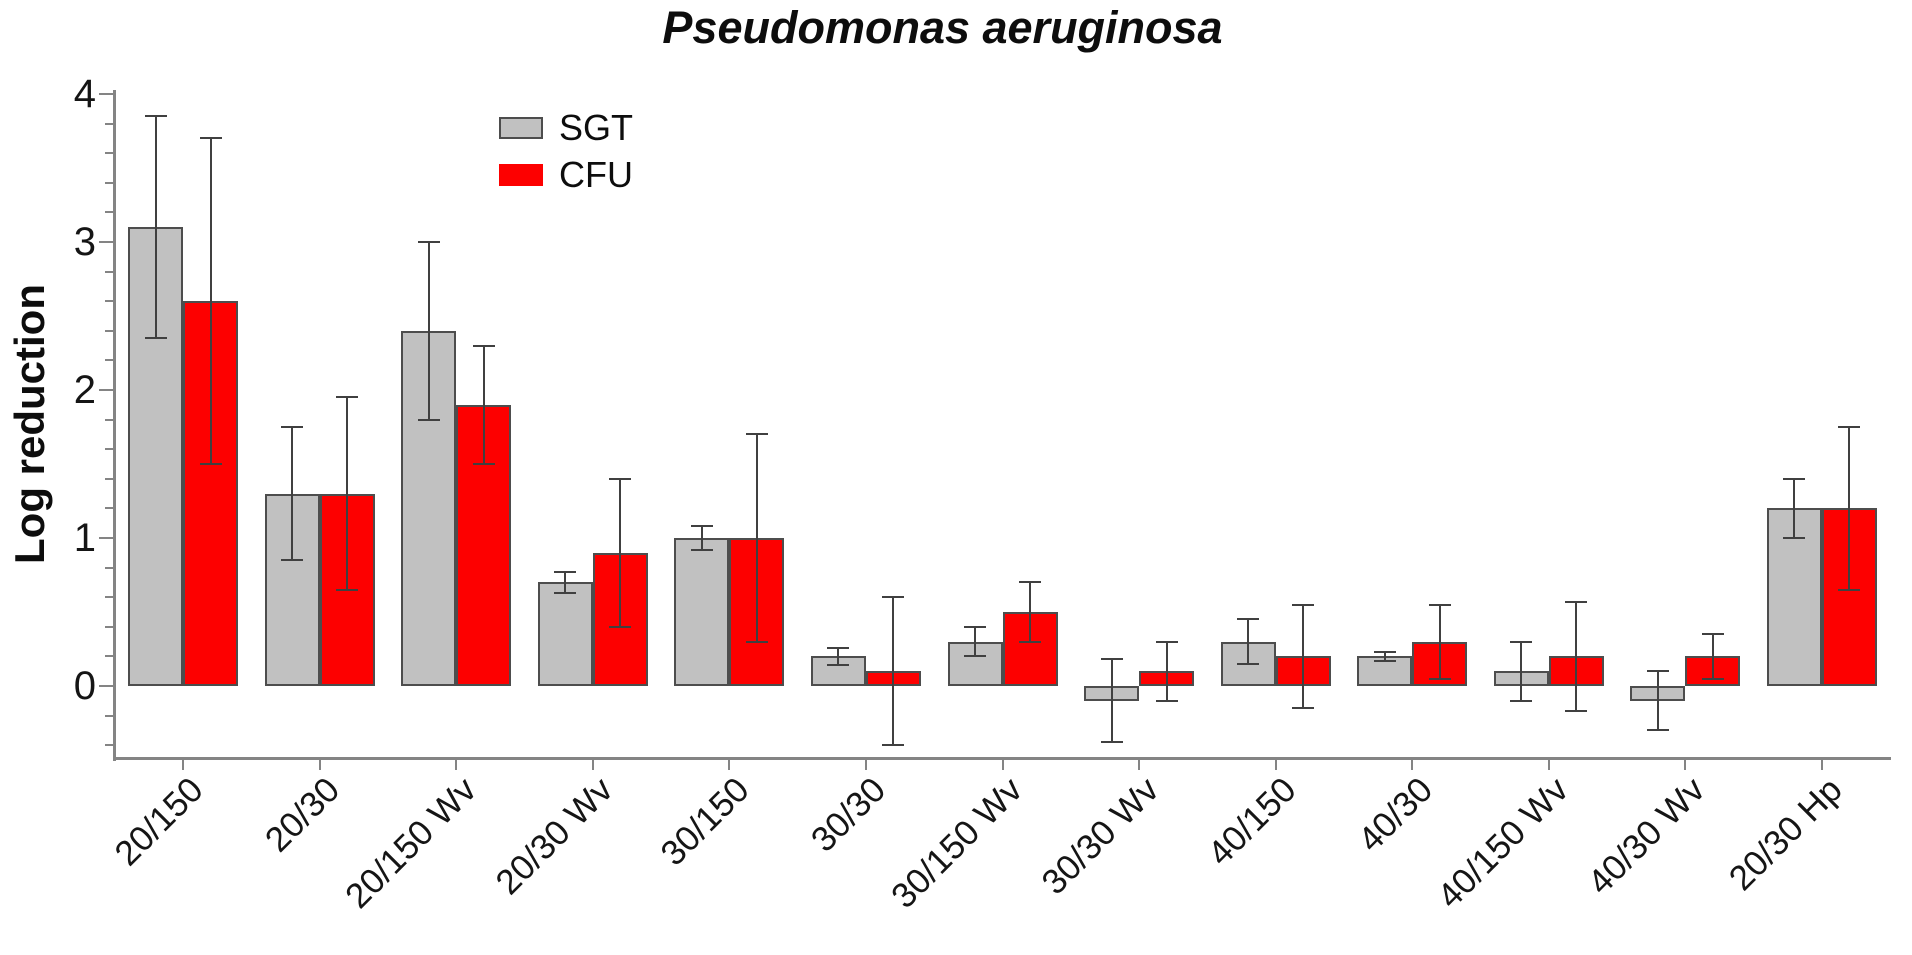 The width and height of the screenshot is (1912, 955). I want to click on x-tick-label: 40/30, so click(1395, 815).